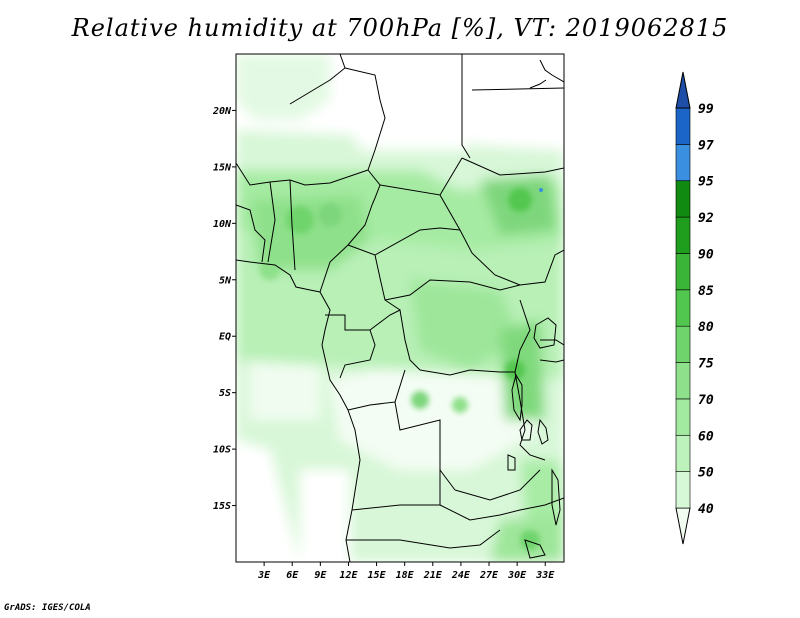 The height and width of the screenshot is (618, 800). What do you see at coordinates (433, 575) in the screenshot?
I see `lon-tick-label: 21E` at bounding box center [433, 575].